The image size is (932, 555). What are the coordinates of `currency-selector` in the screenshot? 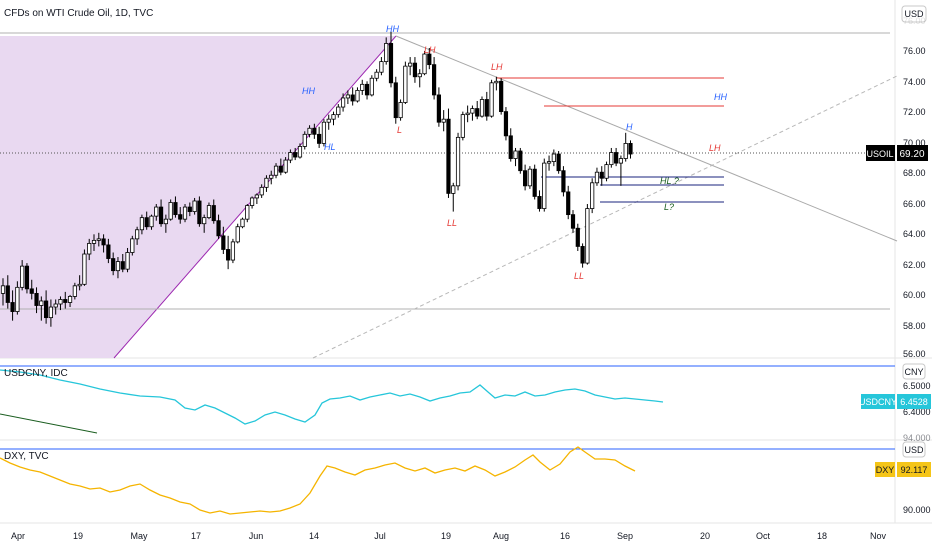 It's located at (914, 14).